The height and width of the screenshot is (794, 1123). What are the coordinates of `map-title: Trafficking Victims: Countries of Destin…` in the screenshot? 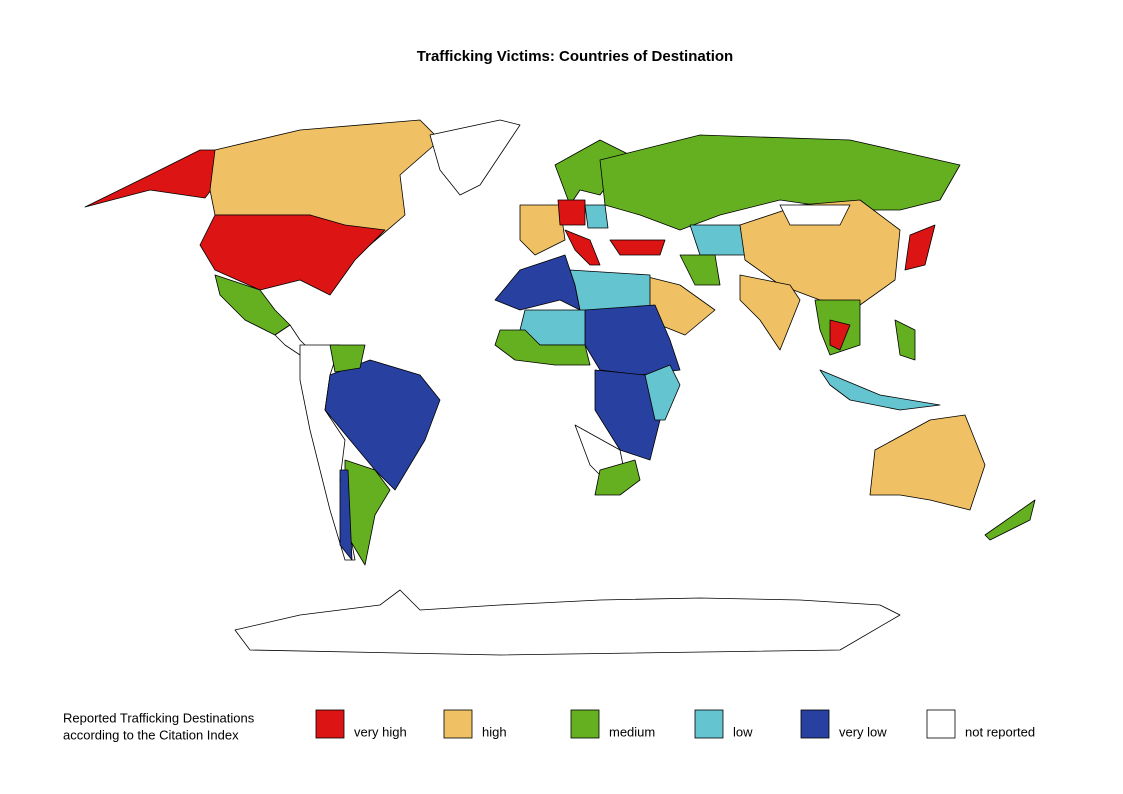 It's located at (575, 56).